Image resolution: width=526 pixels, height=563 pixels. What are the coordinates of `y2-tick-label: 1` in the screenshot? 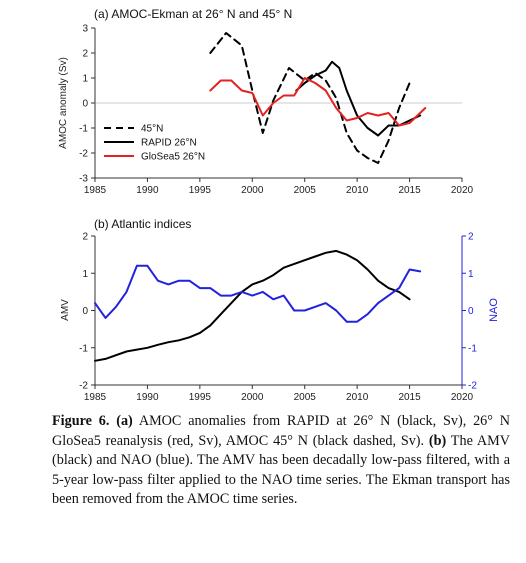 It's located at (471, 274).